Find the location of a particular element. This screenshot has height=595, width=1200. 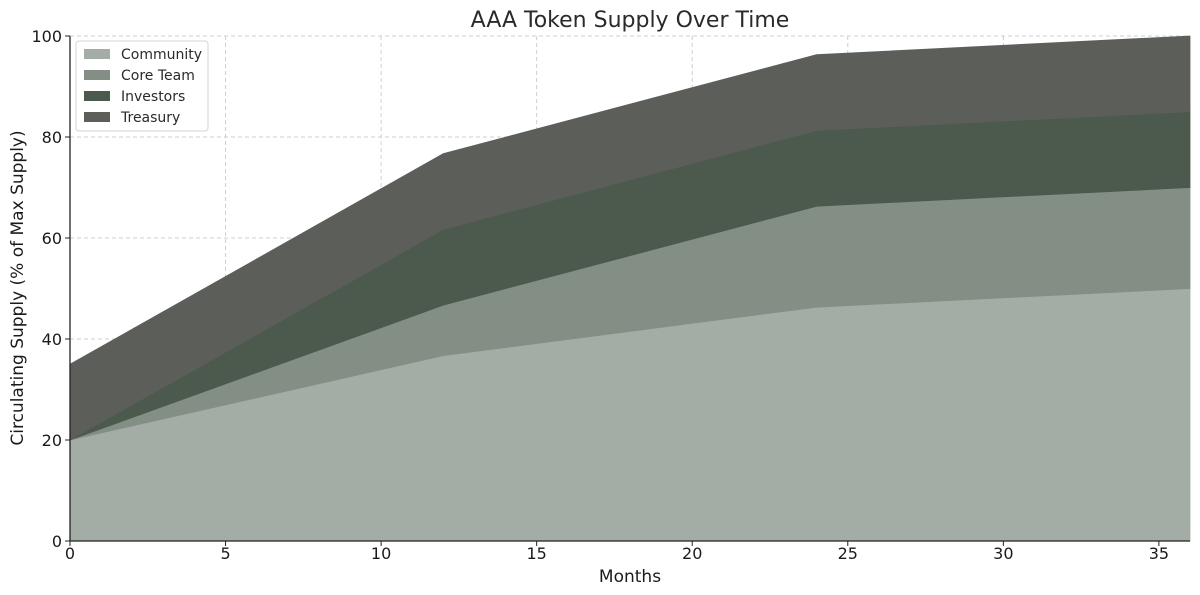

x-tick-label: 20 is located at coordinates (692, 553).